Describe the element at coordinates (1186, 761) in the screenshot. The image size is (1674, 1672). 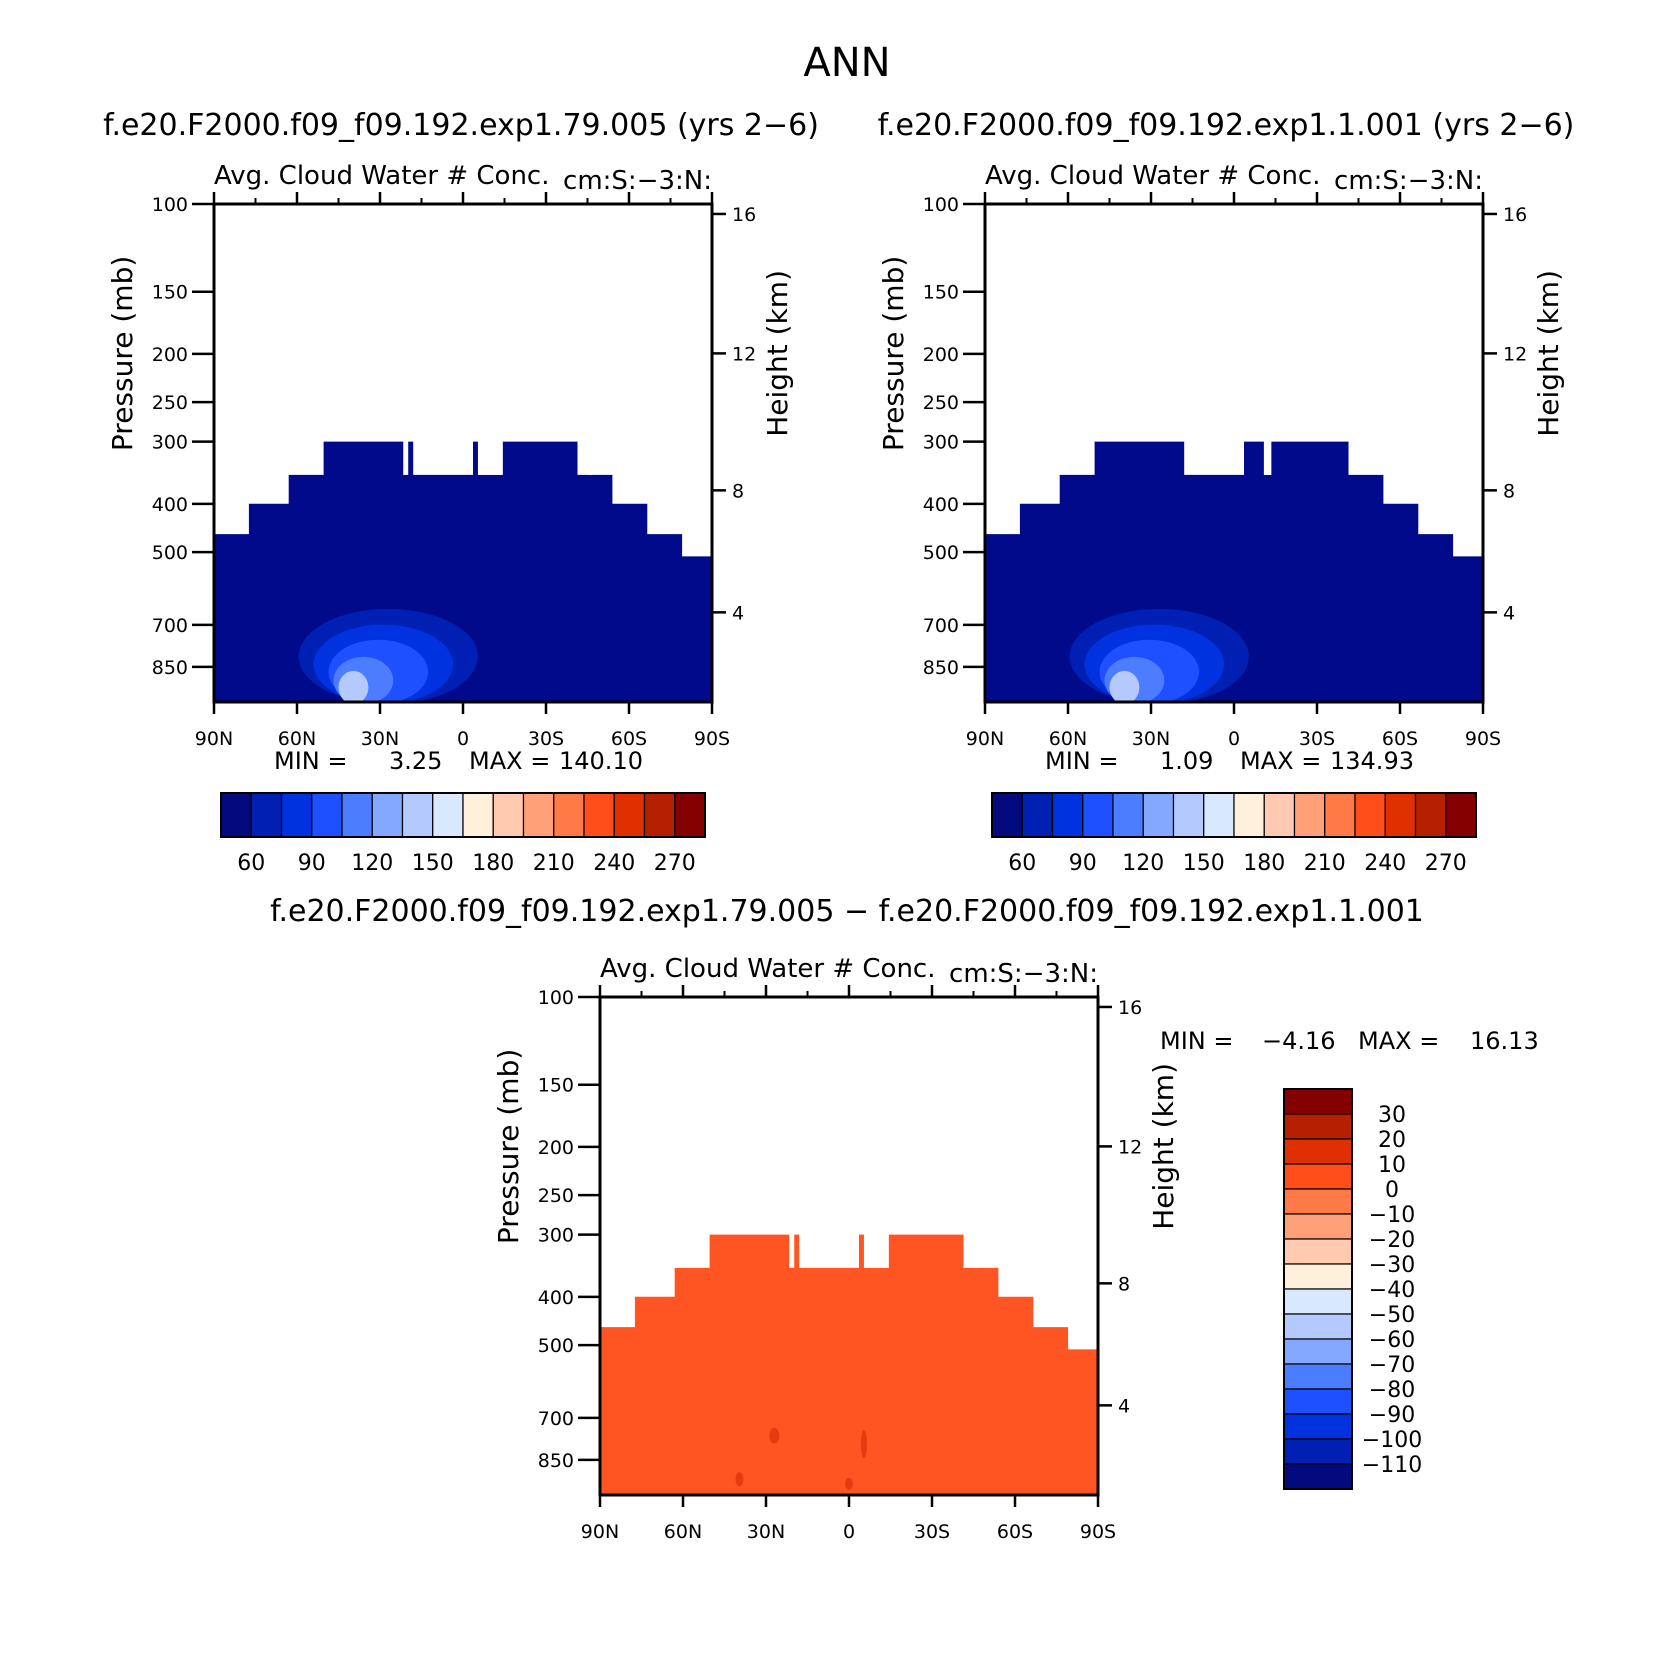
I see `min-value: 1.09` at that location.